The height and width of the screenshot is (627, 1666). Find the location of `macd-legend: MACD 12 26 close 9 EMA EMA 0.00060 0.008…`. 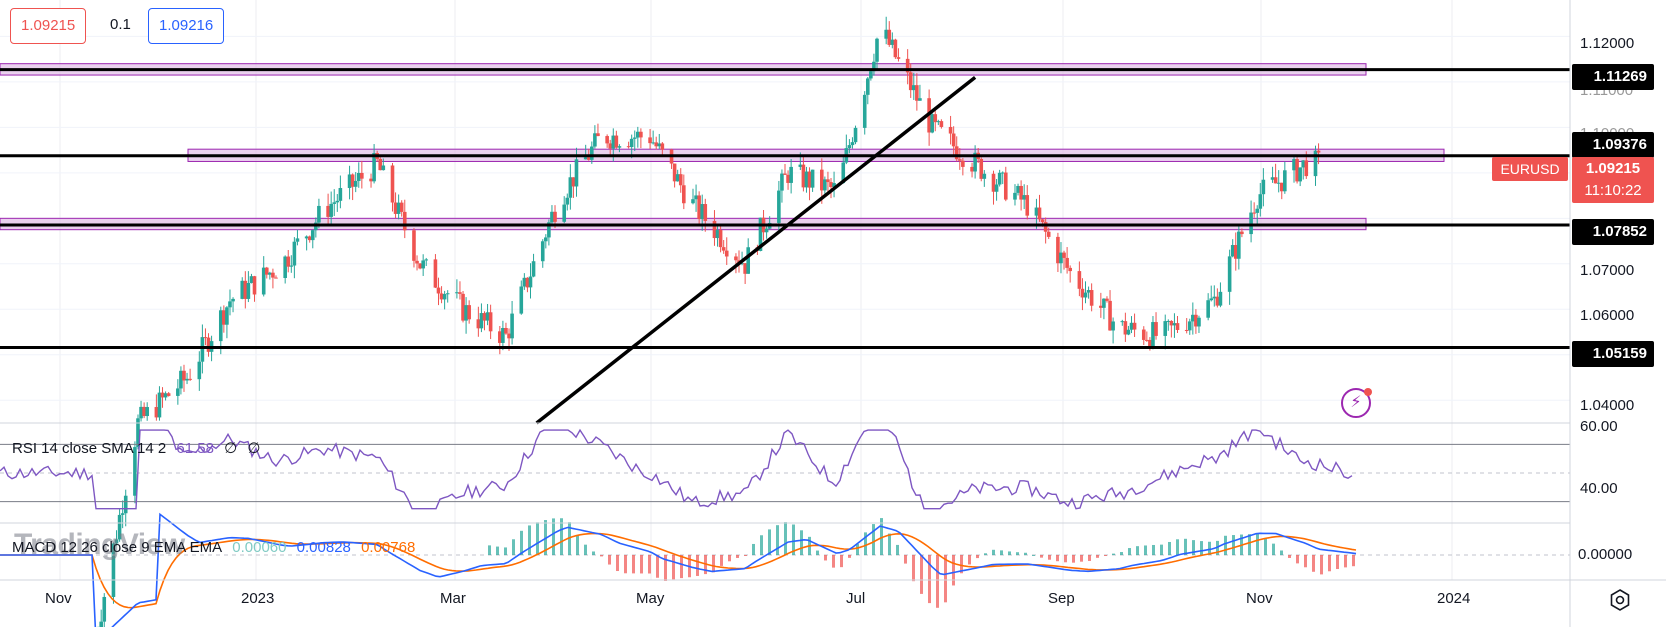

macd-legend: MACD 12 26 close 9 EMA EMA 0.00060 0.008… is located at coordinates (216, 547).